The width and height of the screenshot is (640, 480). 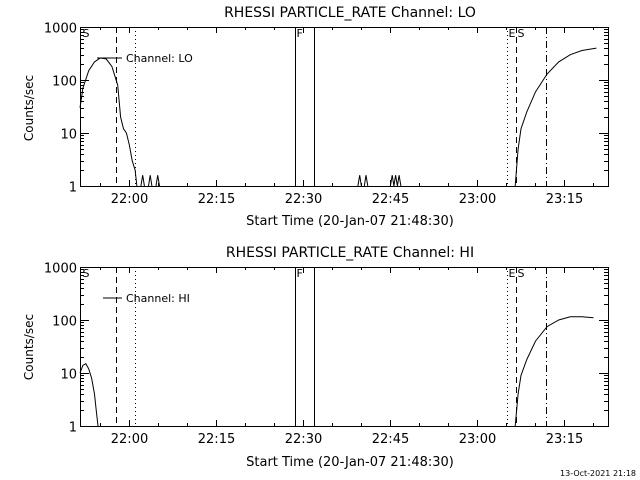 I want to click on chart-title: RHESSI PARTICLE_RATE Channel: HI, so click(x=350, y=253).